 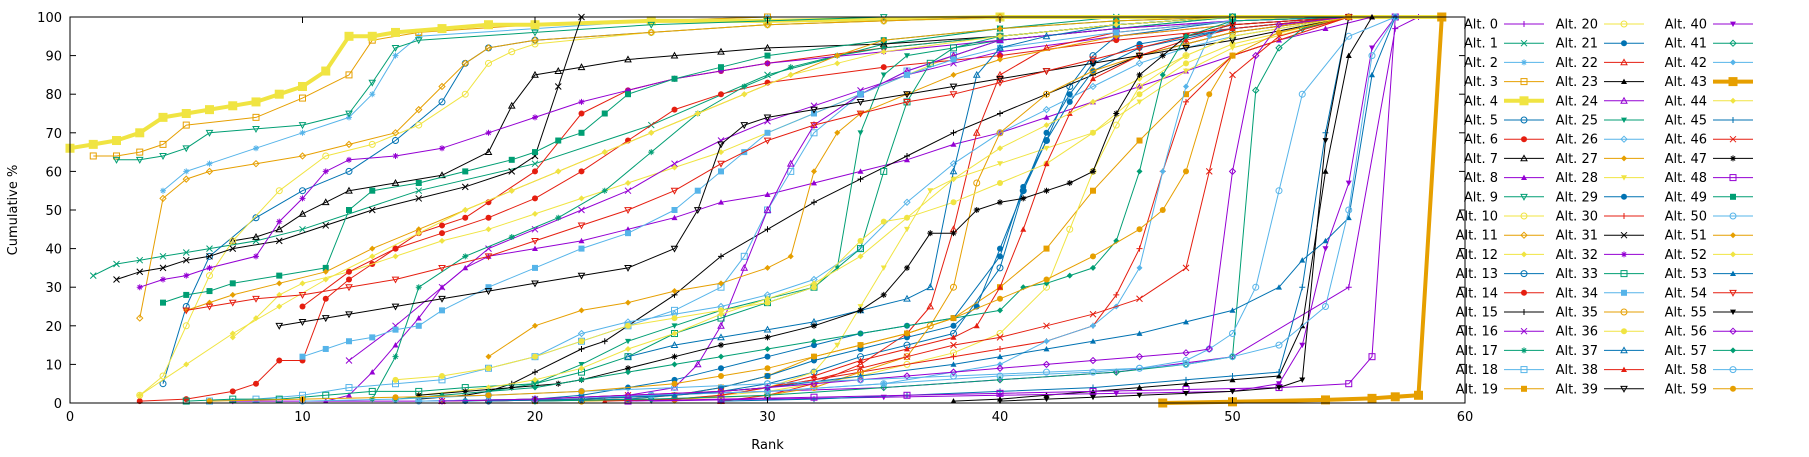 I want to click on legend-entry: Alt. 42, so click(x=1709, y=63).